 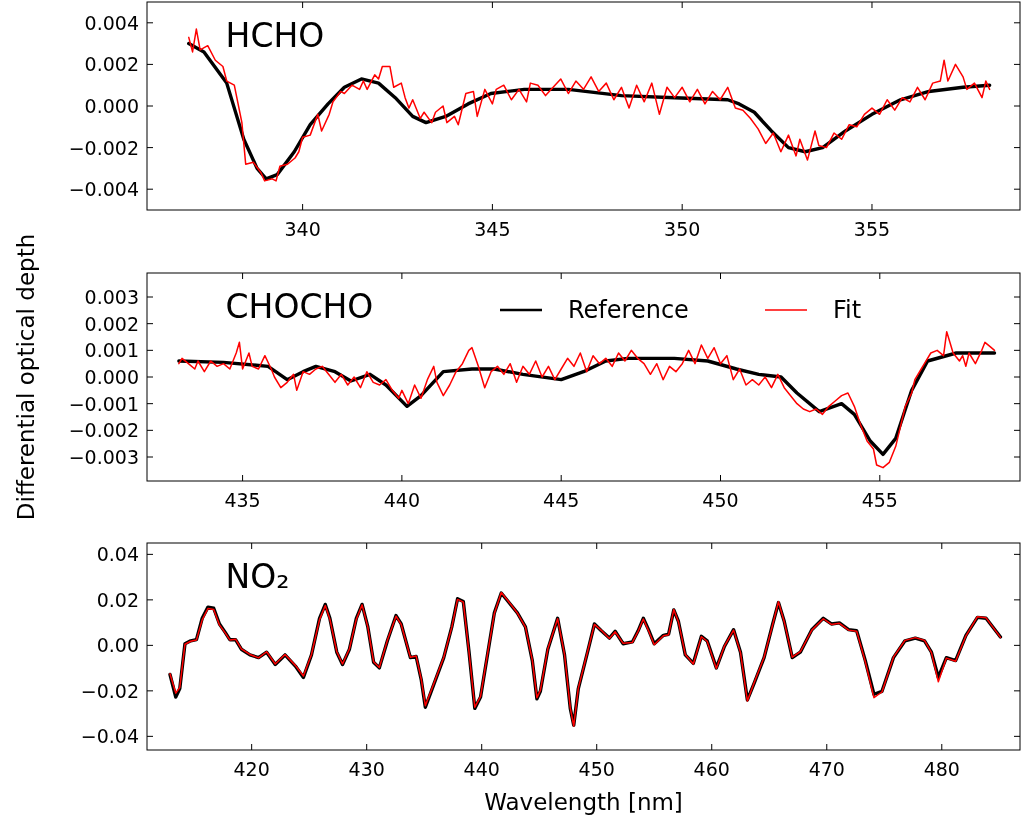 What do you see at coordinates (275, 35) in the screenshot?
I see `text: HCHO` at bounding box center [275, 35].